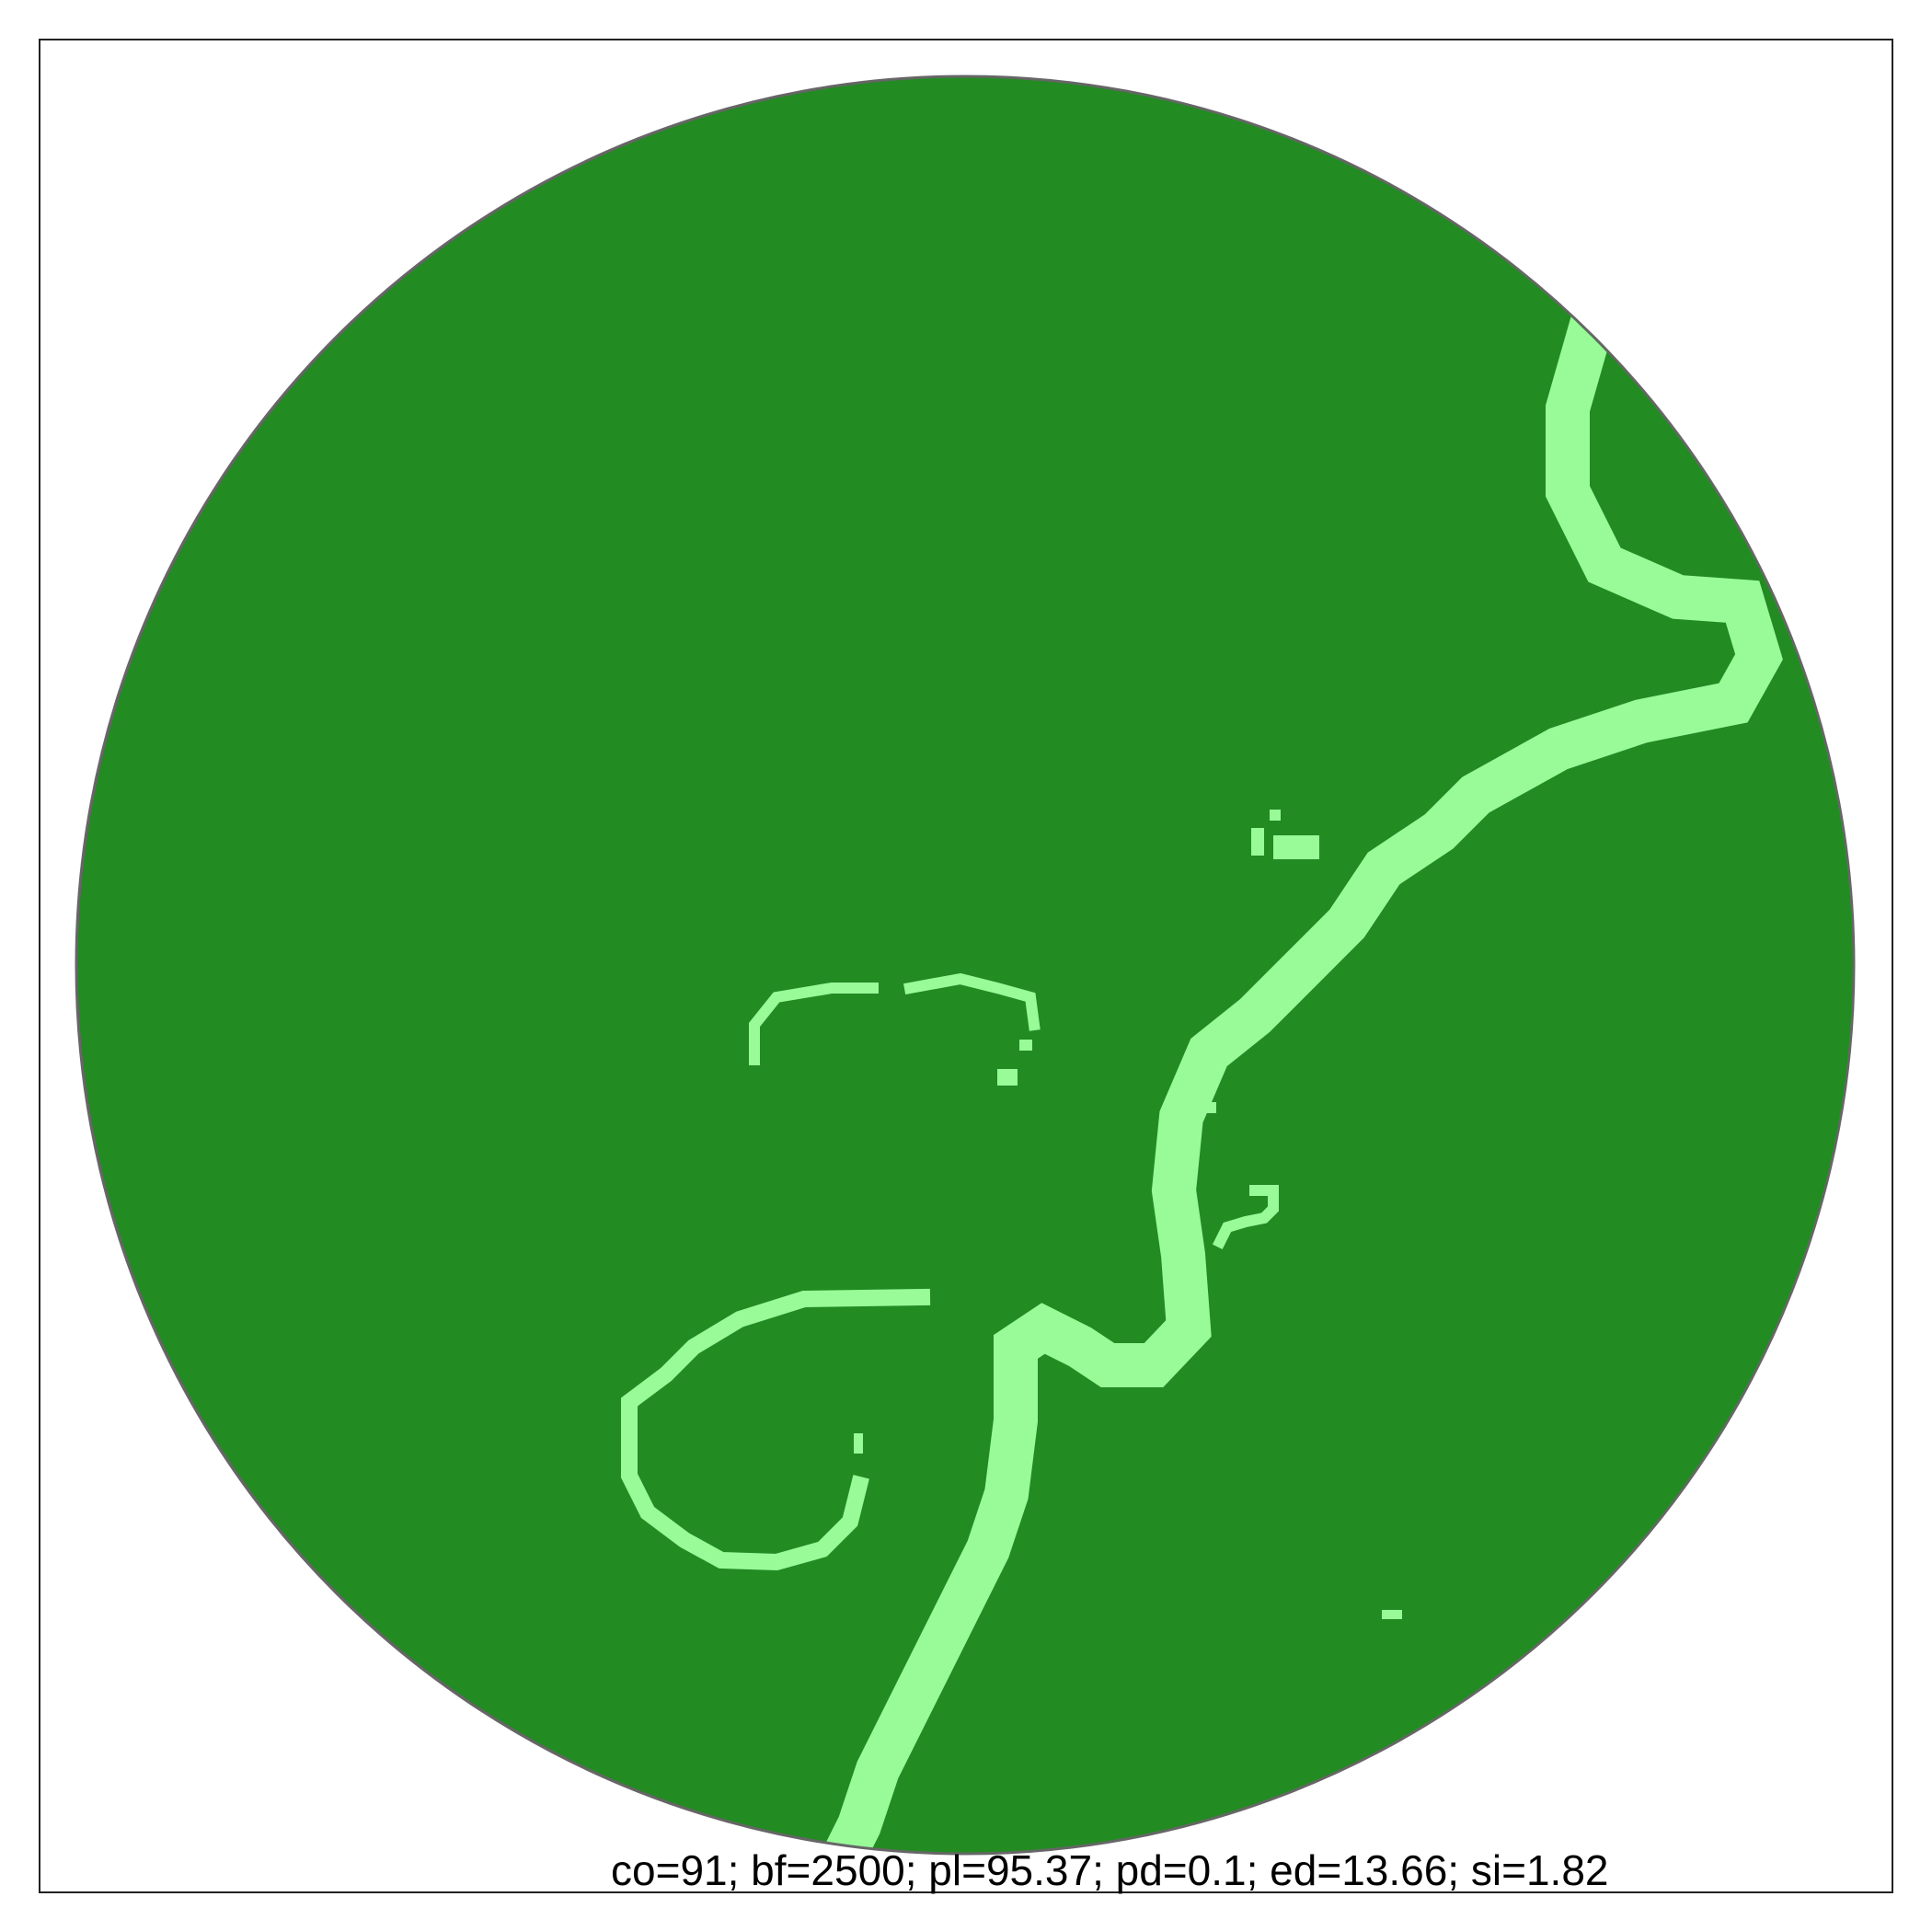  I want to click on river-oxbow-loop, so click(776, 1430).